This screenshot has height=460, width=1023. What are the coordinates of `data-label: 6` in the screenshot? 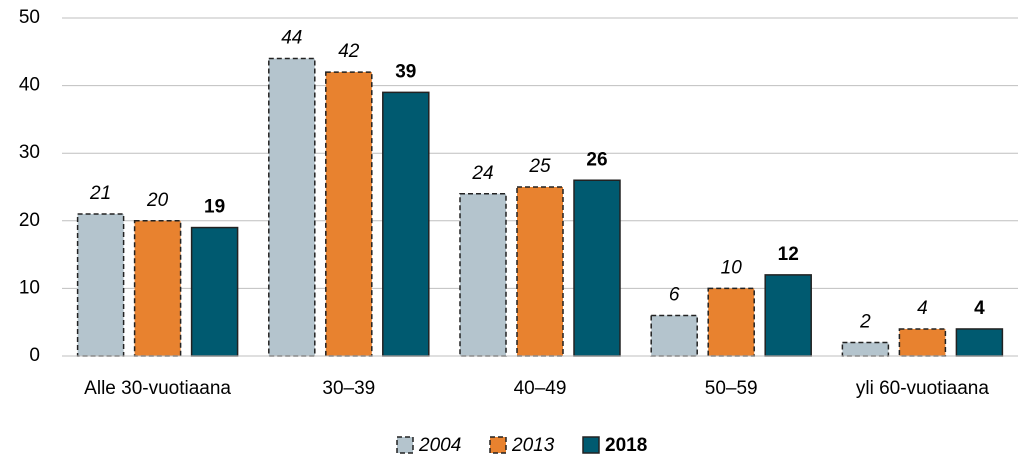 It's located at (674, 294).